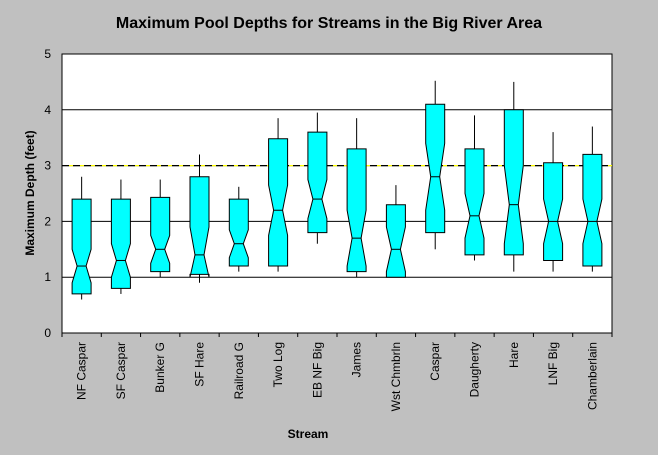 The height and width of the screenshot is (455, 658). What do you see at coordinates (435, 361) in the screenshot?
I see `category-label: Caspar` at bounding box center [435, 361].